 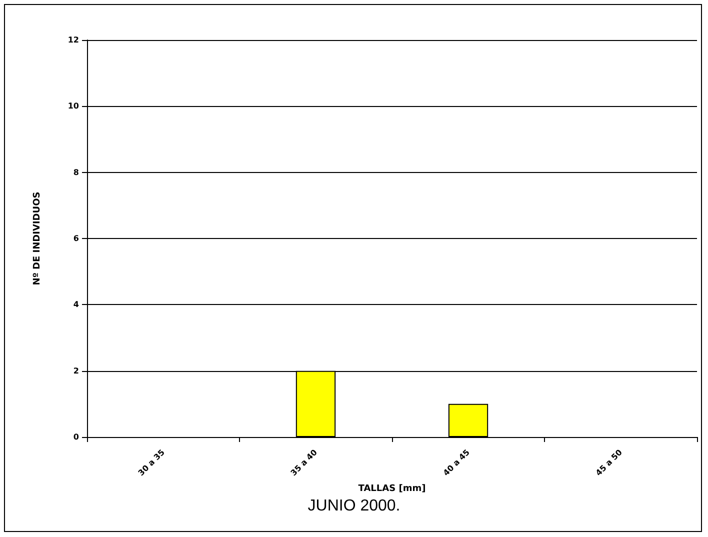 What do you see at coordinates (304, 463) in the screenshot?
I see `x-tick-label: 35 a 40` at bounding box center [304, 463].